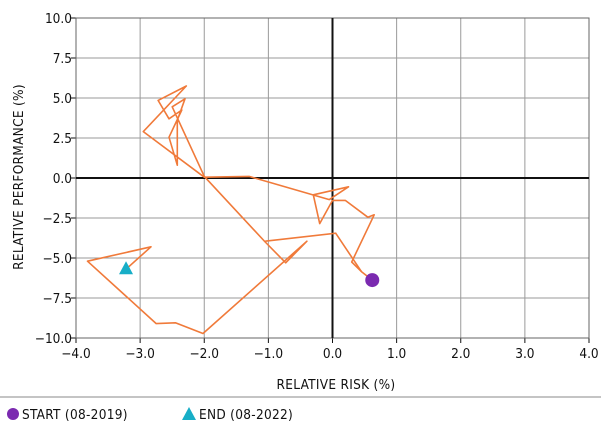  What do you see at coordinates (150, 415) in the screenshot?
I see `legend: START (08-2019) END (08-2022)` at bounding box center [150, 415].